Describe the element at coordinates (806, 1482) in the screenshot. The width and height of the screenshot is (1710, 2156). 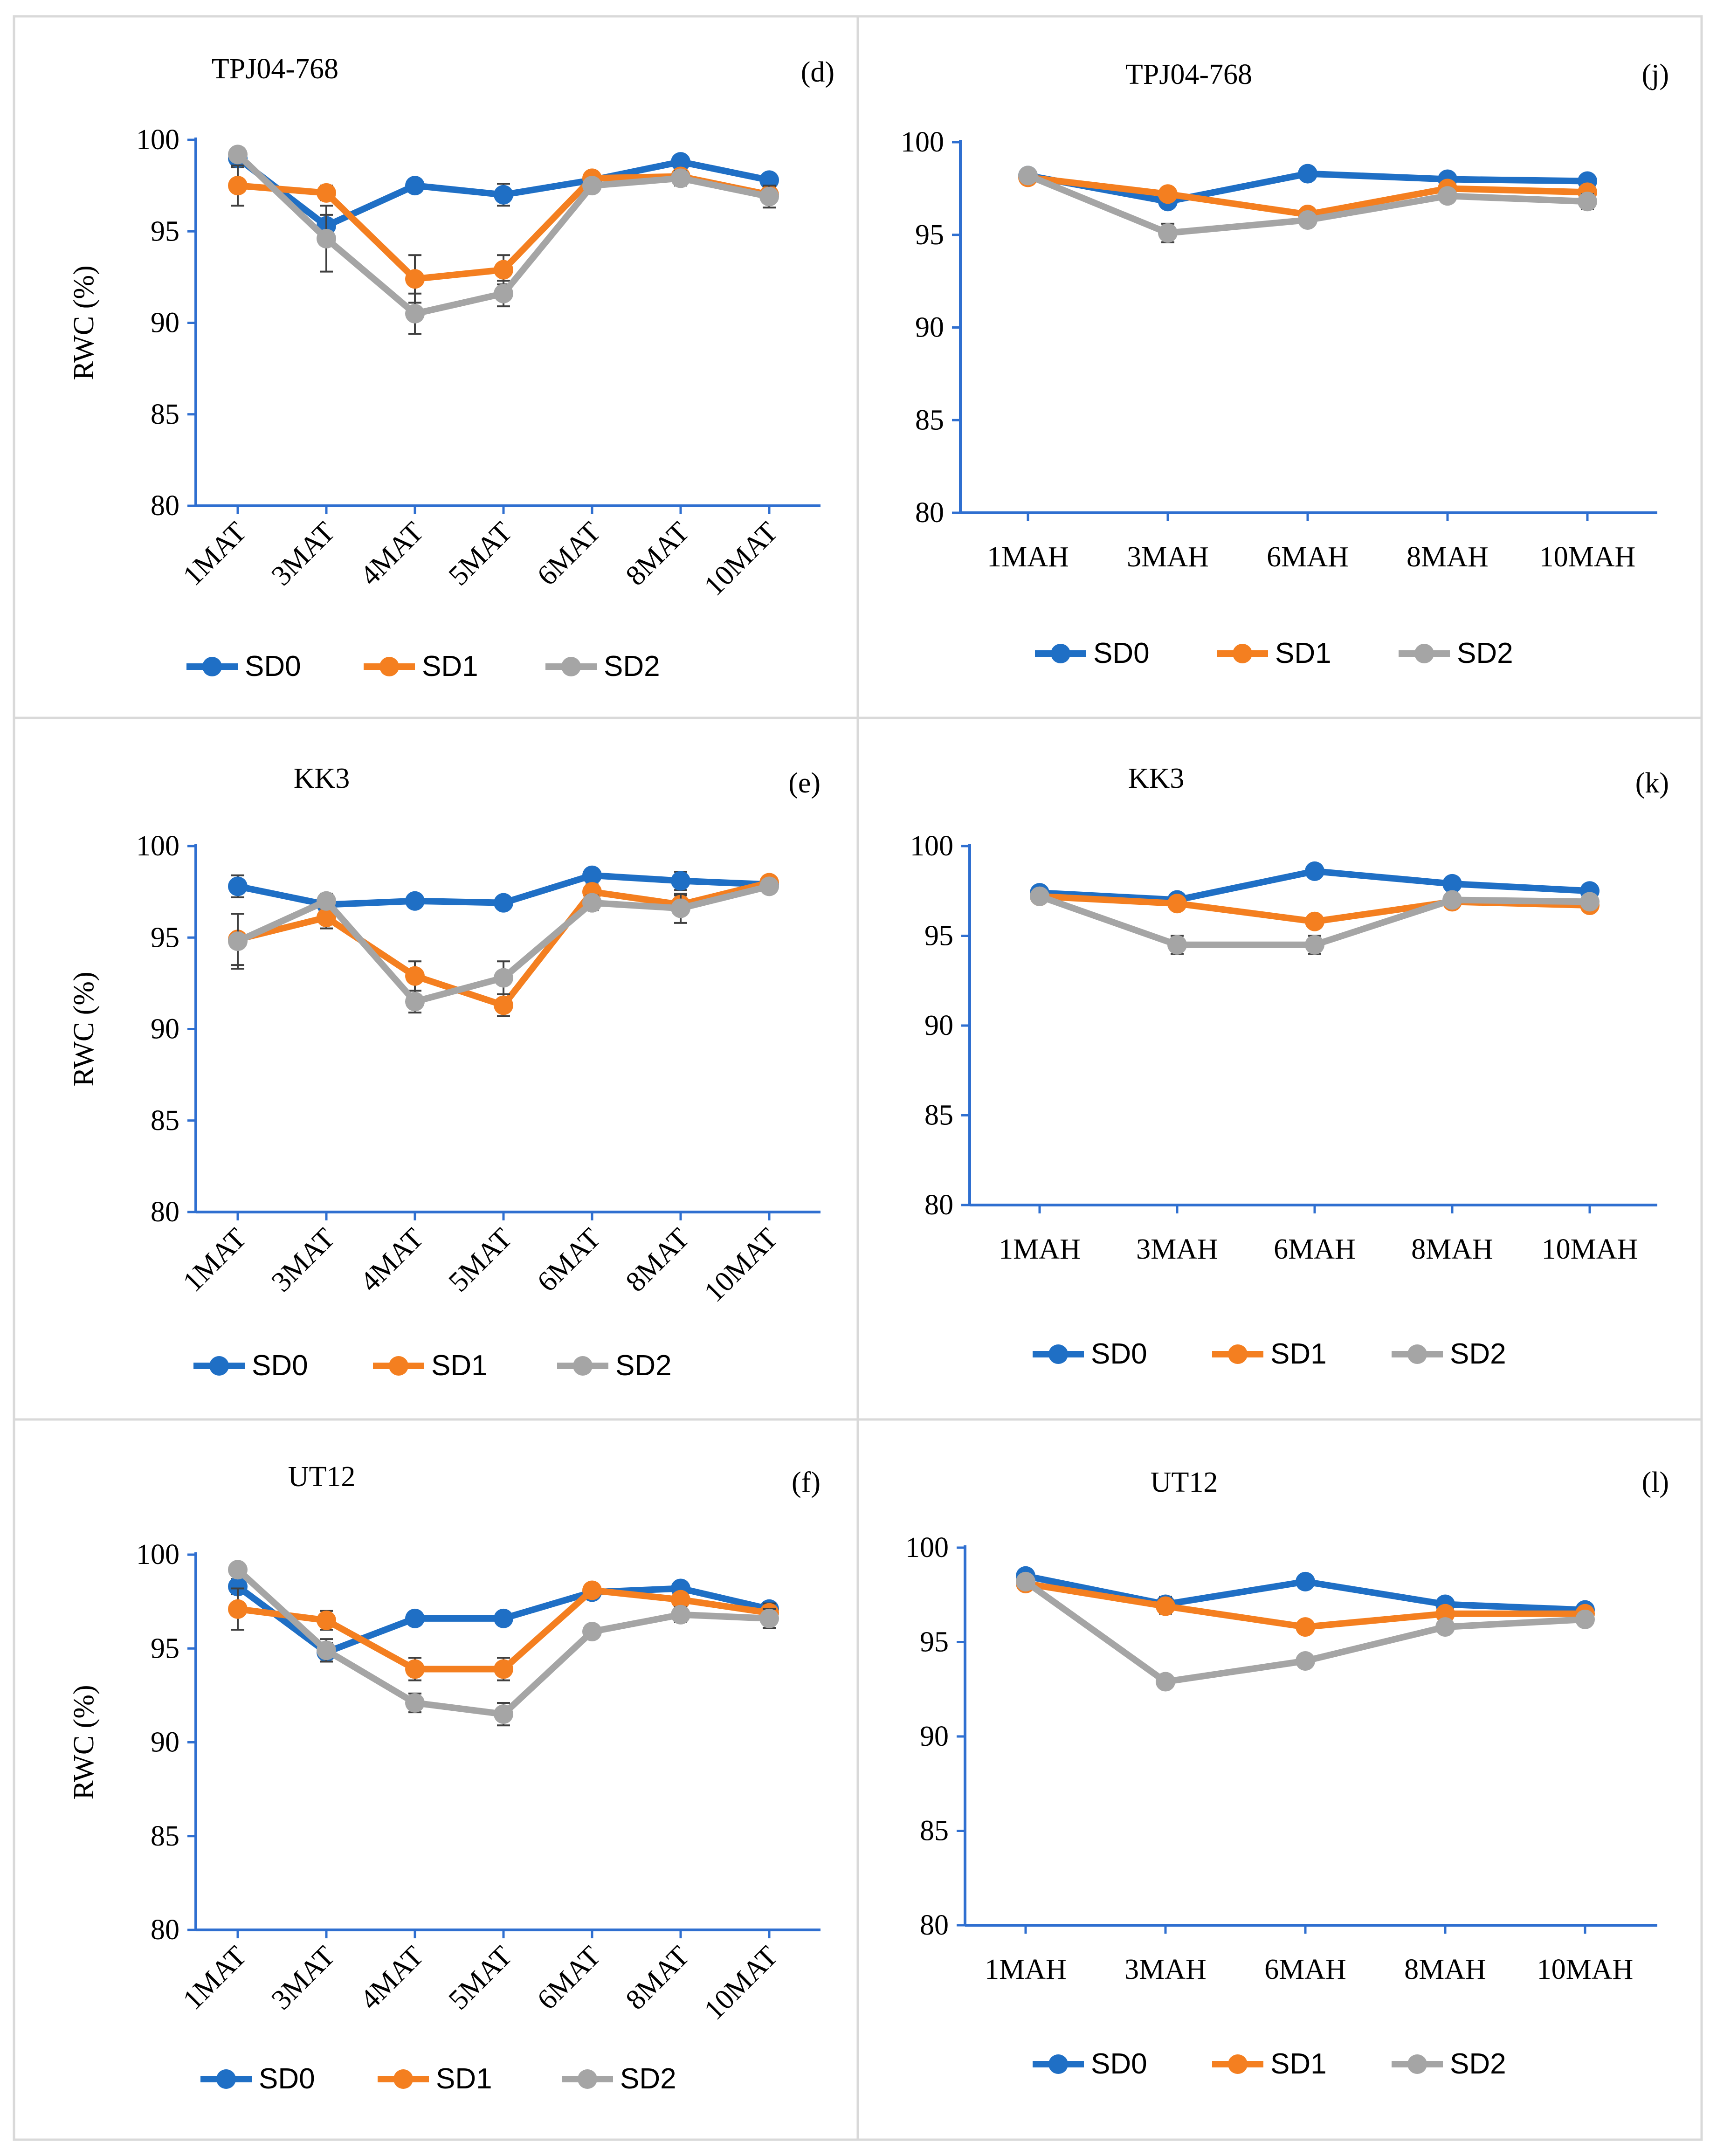
I see `panel-letter: (f)` at that location.